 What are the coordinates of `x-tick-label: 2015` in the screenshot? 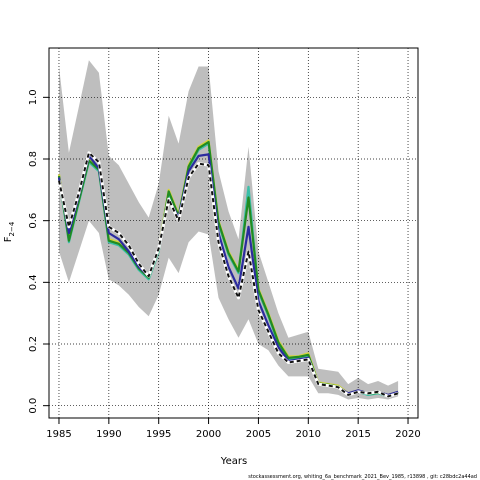 It's located at (357, 434).